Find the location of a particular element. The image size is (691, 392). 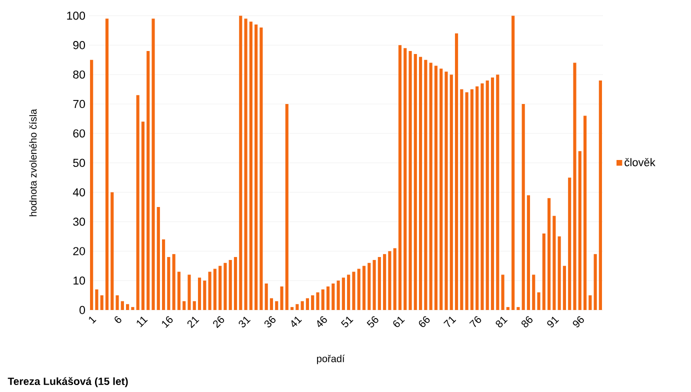

x-tick-label: 1 is located at coordinates (92, 320).